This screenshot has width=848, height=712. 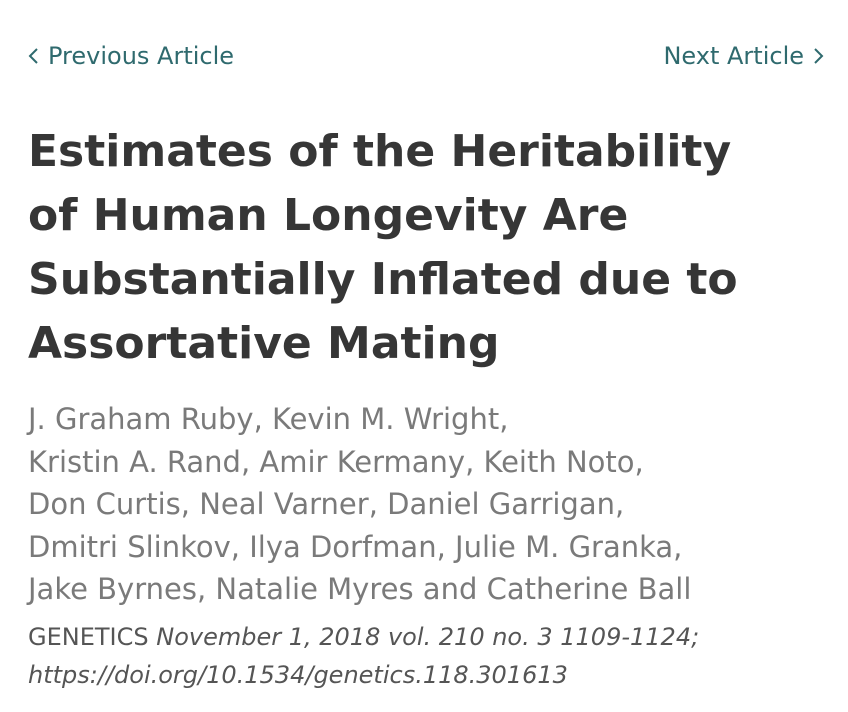 What do you see at coordinates (380, 151) in the screenshot?
I see `title-line: Estimates of the Heritability` at bounding box center [380, 151].